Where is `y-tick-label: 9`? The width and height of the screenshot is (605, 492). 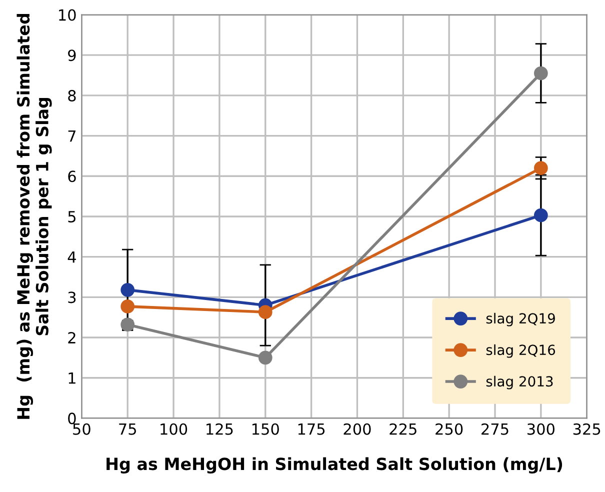
y-tick-label: 9 is located at coordinates (72, 56).